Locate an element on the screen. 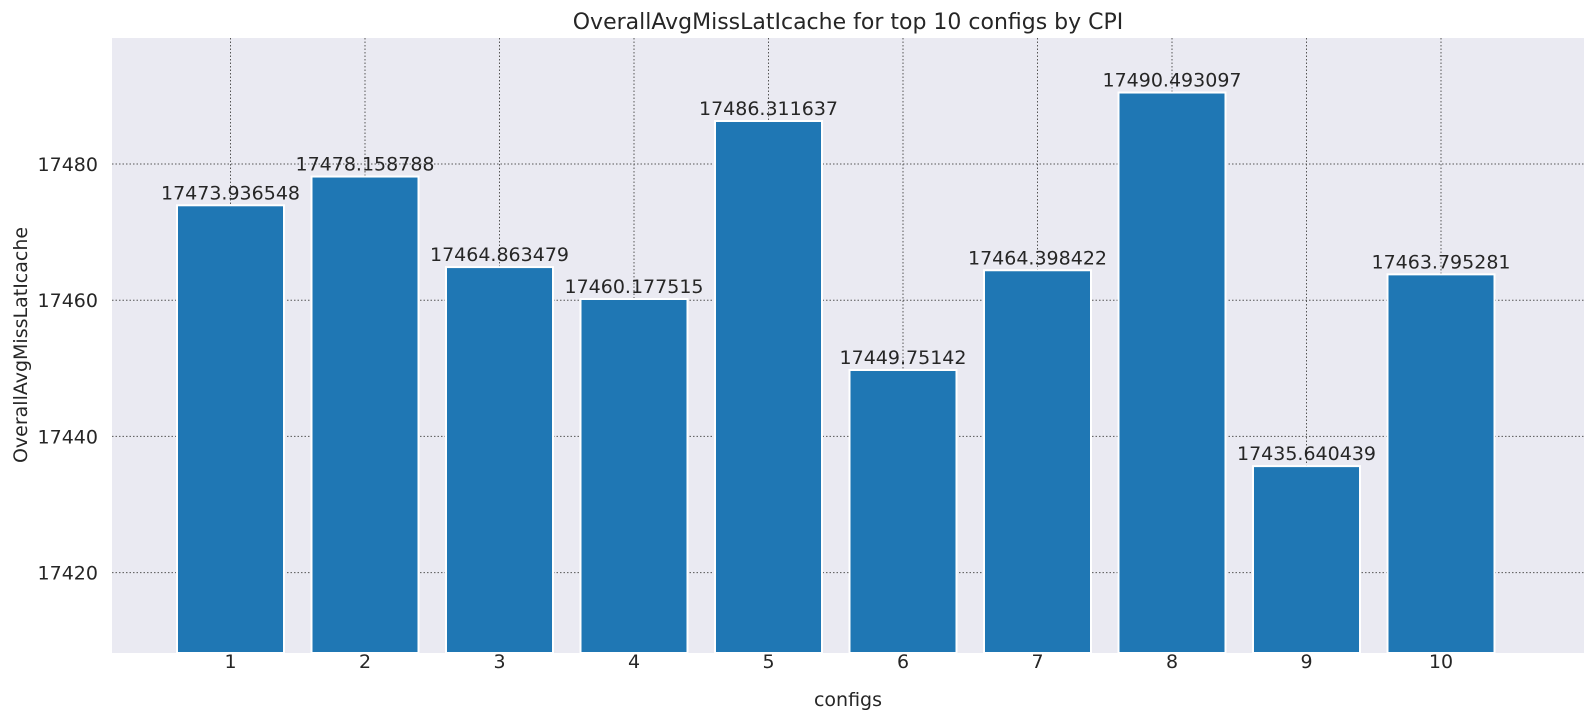  x-tick-label: 7 is located at coordinates (1037, 662).